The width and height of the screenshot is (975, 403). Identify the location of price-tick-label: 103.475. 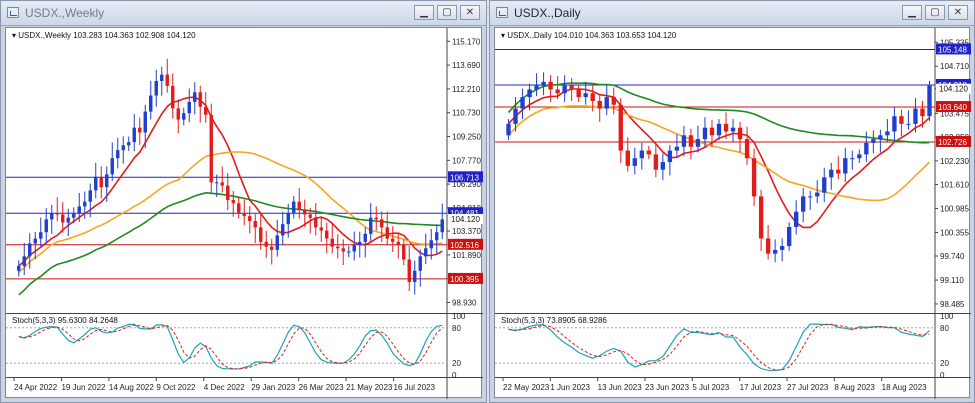
(954, 113).